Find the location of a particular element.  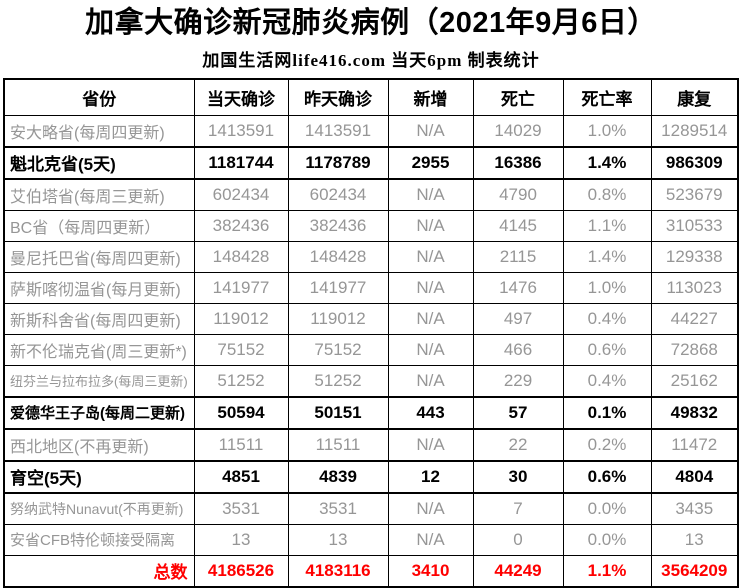

death-rate: 0.1% is located at coordinates (607, 412).